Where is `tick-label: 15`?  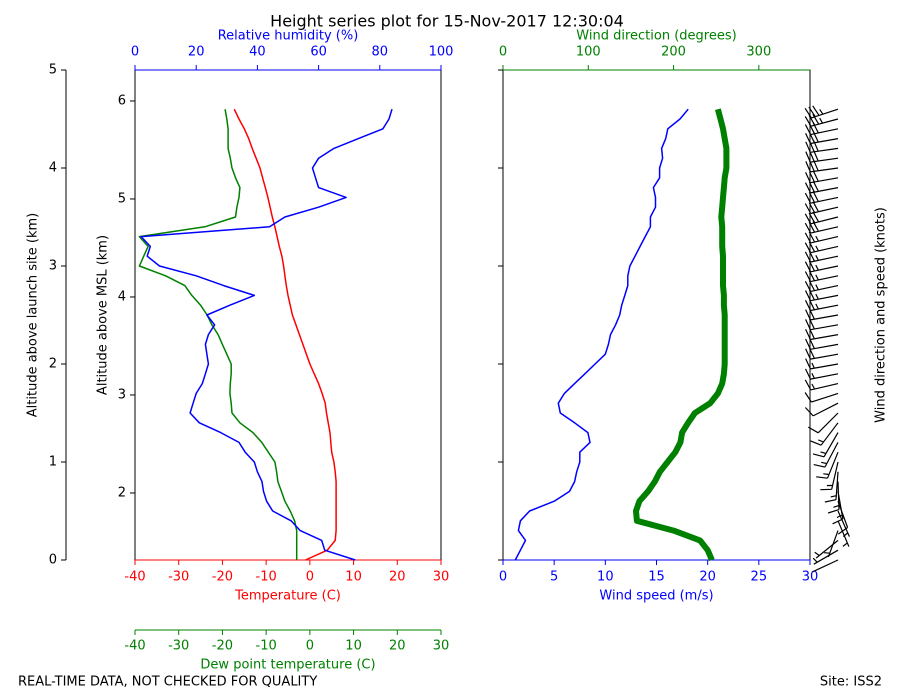 tick-label: 15 is located at coordinates (656, 577).